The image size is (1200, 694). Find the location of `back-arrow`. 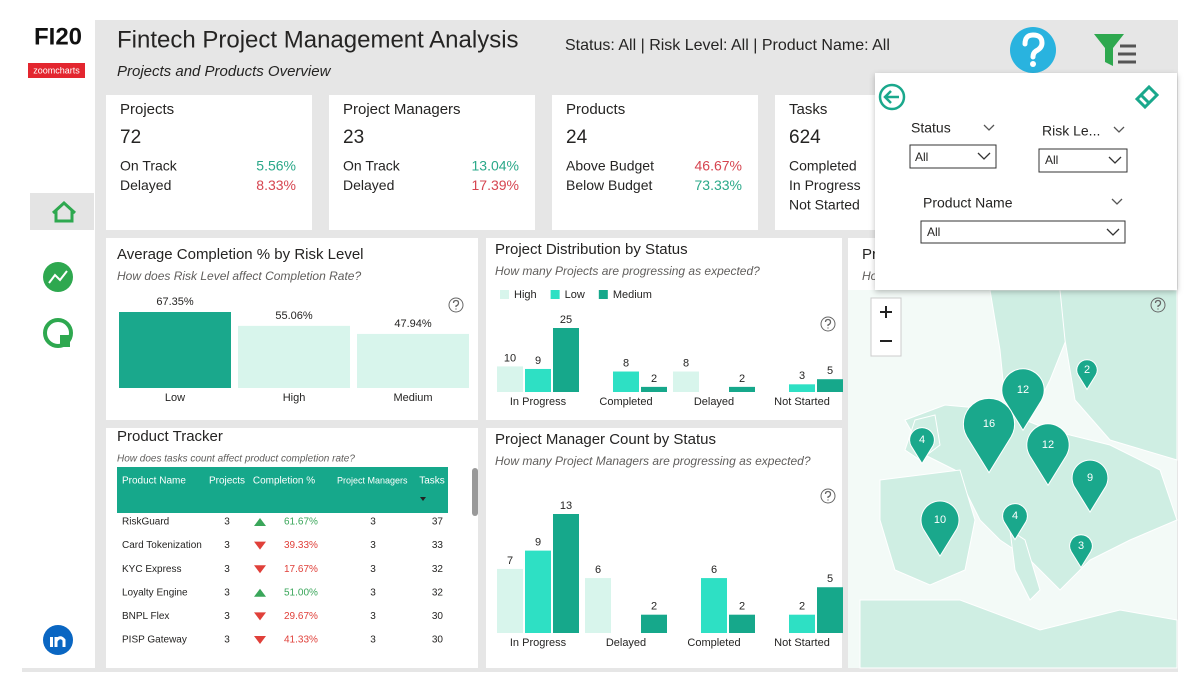

back-arrow is located at coordinates (891, 97).